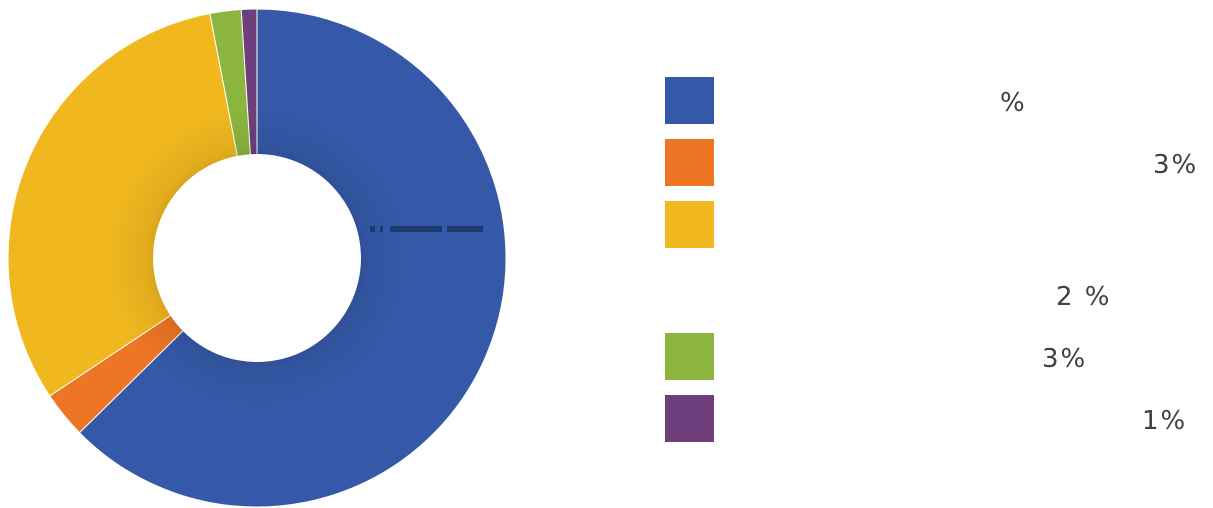  Describe the element at coordinates (689, 418) in the screenshot. I see `legend-swatch-purple` at that location.